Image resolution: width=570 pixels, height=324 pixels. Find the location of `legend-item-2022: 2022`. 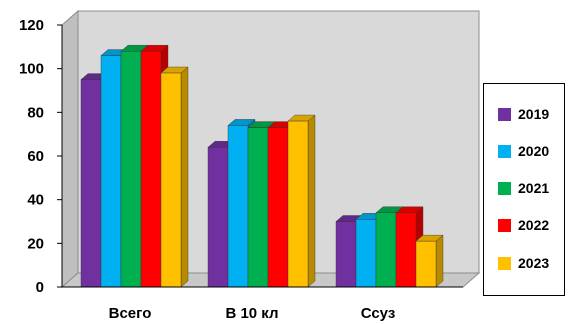

legend-item-2022: 2022 is located at coordinates (523, 225).